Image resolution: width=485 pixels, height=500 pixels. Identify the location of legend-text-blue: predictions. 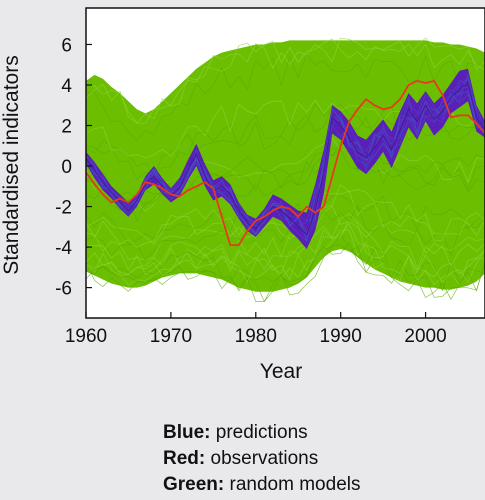
(259, 432).